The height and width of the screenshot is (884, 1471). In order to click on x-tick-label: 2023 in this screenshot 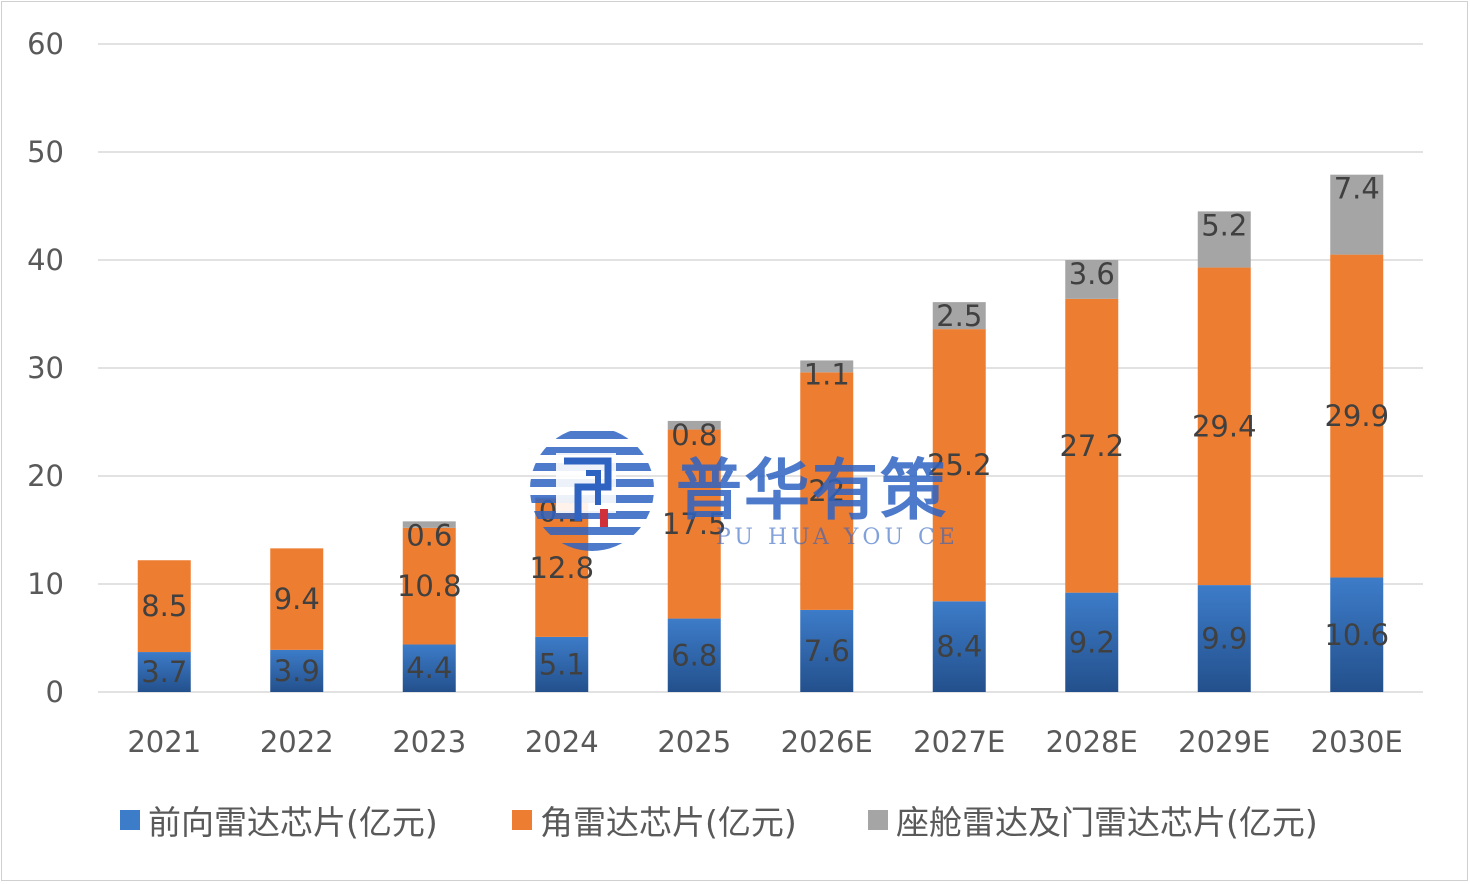, I will do `click(429, 742)`.